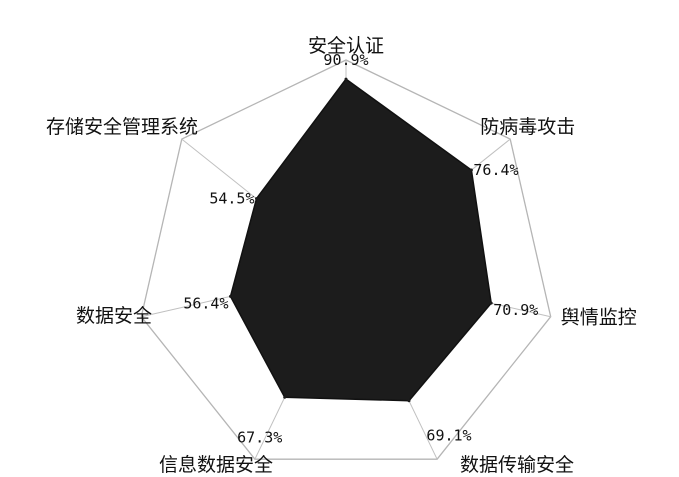 The width and height of the screenshot is (679, 477). I want to click on category-label: 数据安全, so click(114, 316).